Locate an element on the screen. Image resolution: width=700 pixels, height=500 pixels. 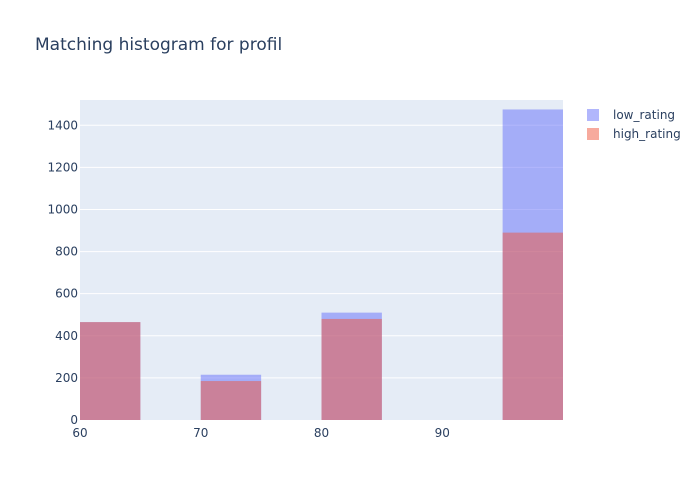
y-tick-label: 1400 is located at coordinates (62, 125).